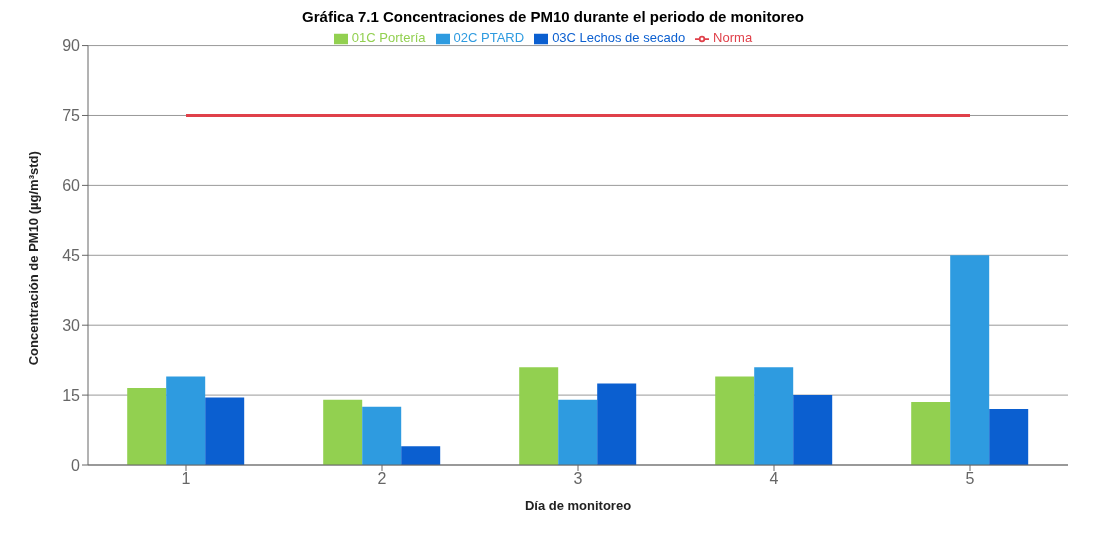  Describe the element at coordinates (71, 116) in the screenshot. I see `y-tick-label: 75` at that location.